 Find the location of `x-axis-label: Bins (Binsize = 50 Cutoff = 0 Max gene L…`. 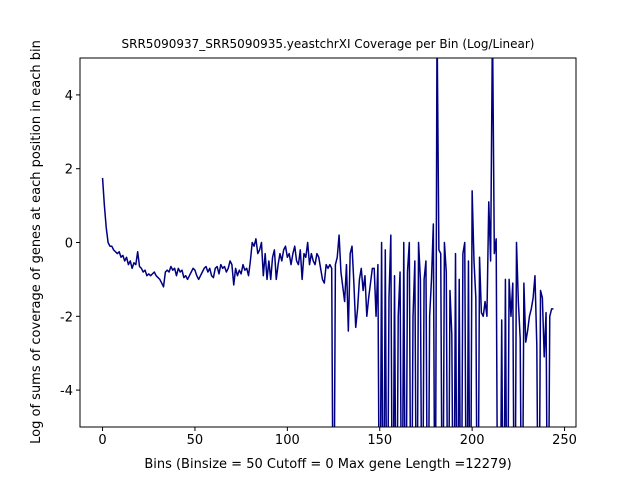

x-axis-label: Bins (Binsize = 50 Cutoff = 0 Max gene L… is located at coordinates (327, 464).